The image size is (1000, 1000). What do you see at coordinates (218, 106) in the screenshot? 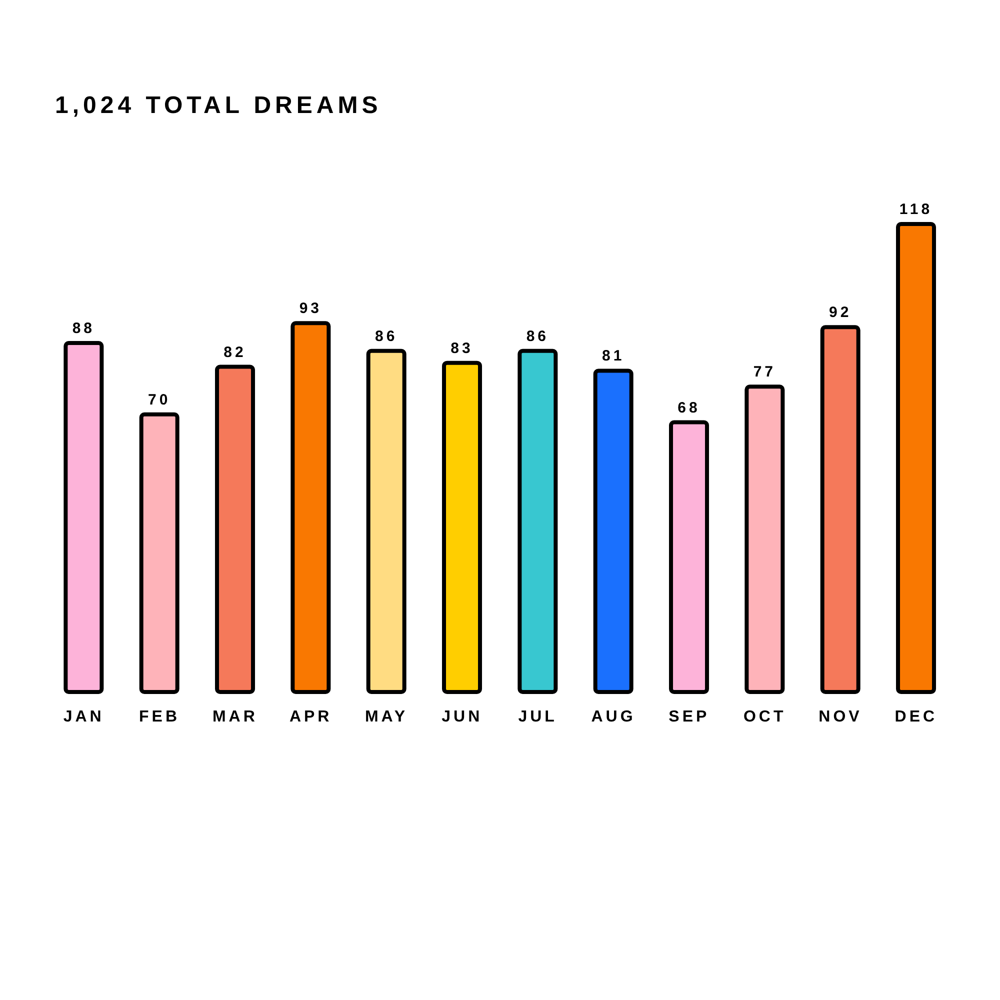
I see `chart-title: 1,024 TOTAL DREAMS` at bounding box center [218, 106].